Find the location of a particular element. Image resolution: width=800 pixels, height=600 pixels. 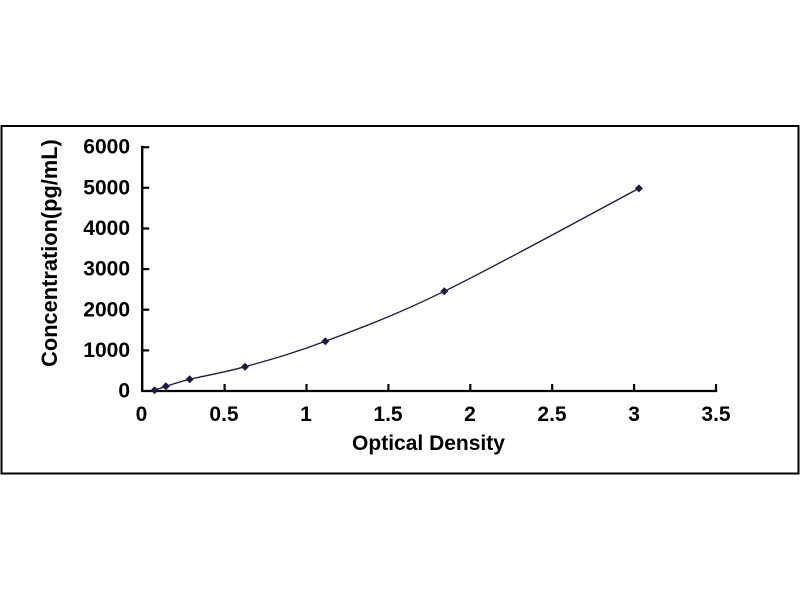

svg-text: 0.5 is located at coordinates (224, 414).